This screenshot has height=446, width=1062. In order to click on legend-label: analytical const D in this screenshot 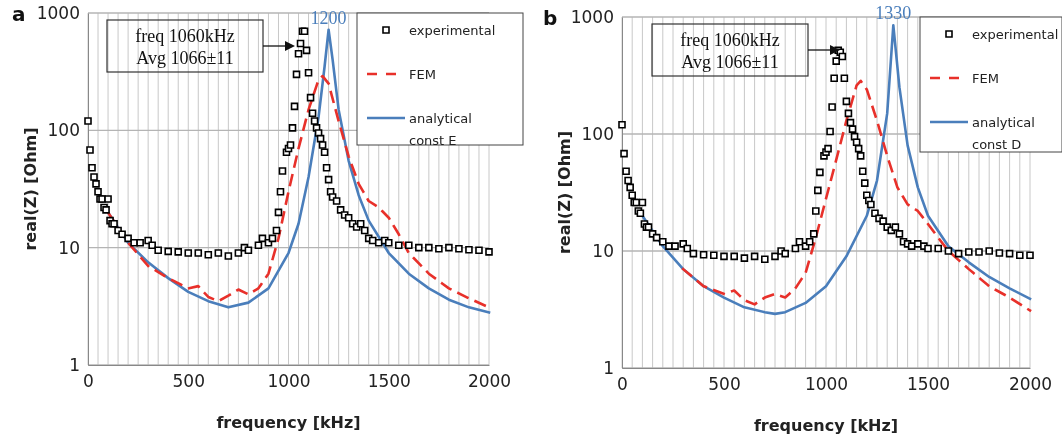, I will do `click(1003, 133)`.